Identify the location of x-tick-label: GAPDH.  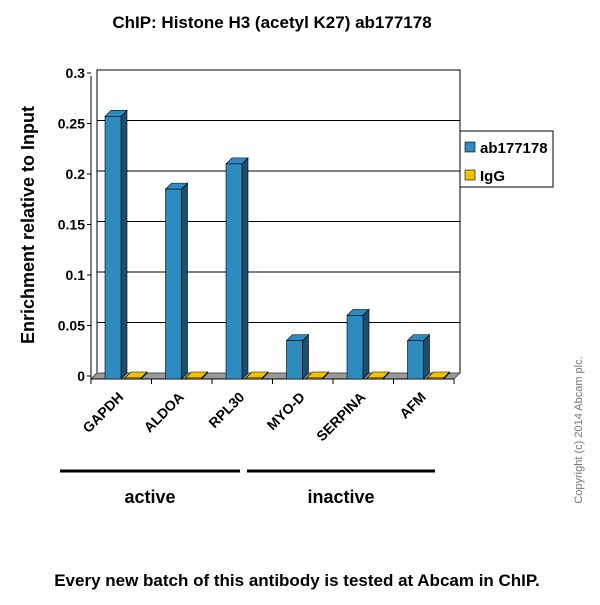
(102, 412).